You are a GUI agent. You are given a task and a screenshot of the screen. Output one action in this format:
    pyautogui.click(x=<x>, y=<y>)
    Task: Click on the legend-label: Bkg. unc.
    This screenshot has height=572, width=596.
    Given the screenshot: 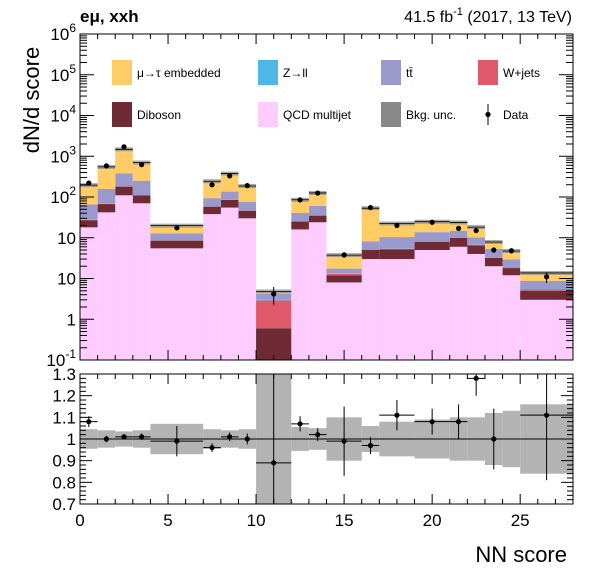 What is the action you would take?
    pyautogui.click(x=431, y=115)
    